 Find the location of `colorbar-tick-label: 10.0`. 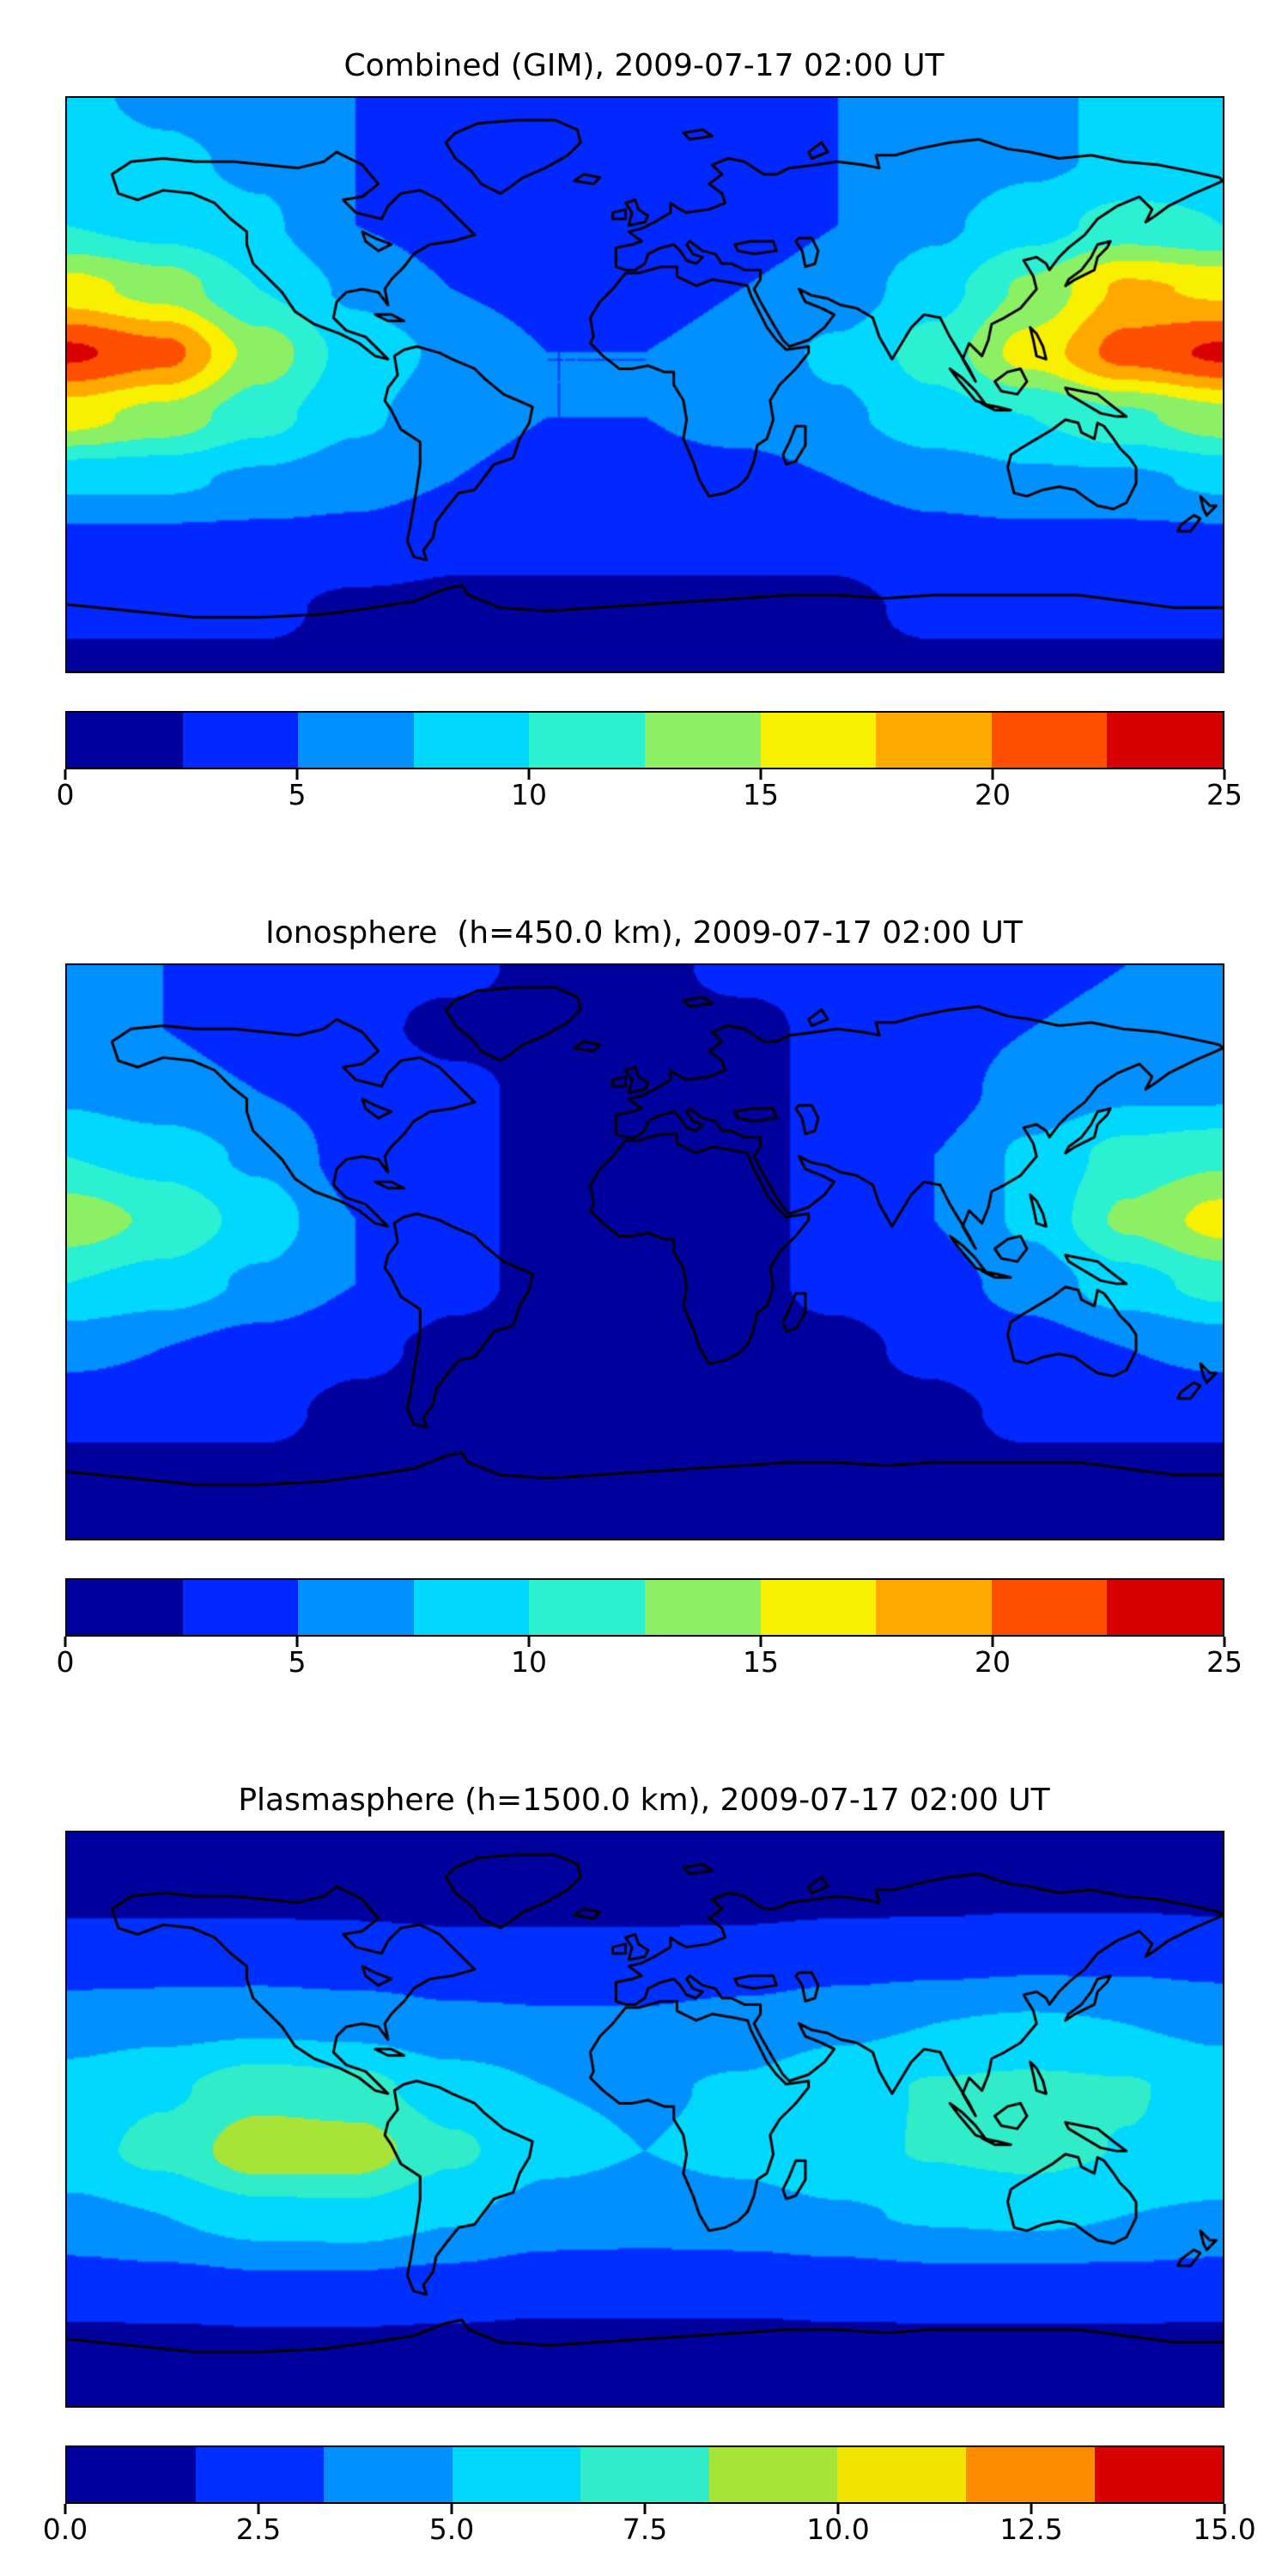

colorbar-tick-label: 10.0 is located at coordinates (838, 2529).